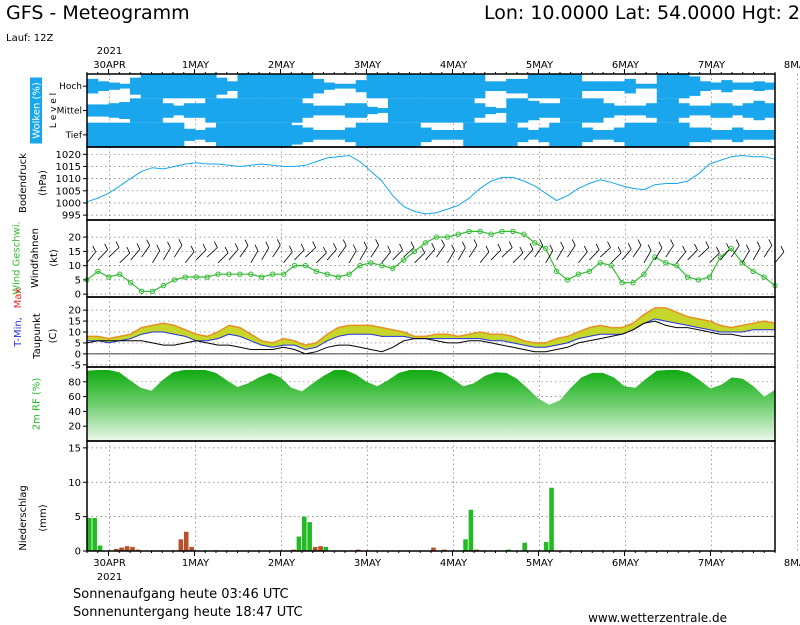 Image resolution: width=800 pixels, height=625 pixels. What do you see at coordinates (23, 517) in the screenshot?
I see `precip-axis-label: Niederschlag` at bounding box center [23, 517].